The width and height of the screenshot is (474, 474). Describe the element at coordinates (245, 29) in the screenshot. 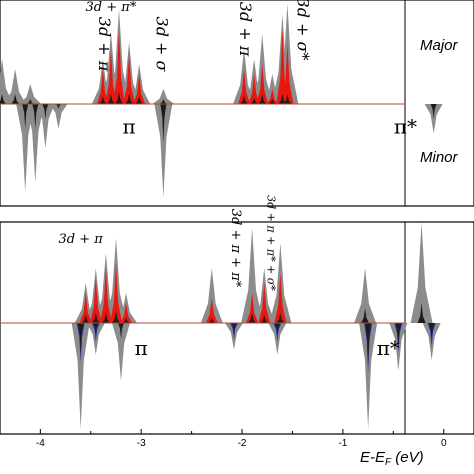

I see `top-annotation-3: 3d + π` at that location.